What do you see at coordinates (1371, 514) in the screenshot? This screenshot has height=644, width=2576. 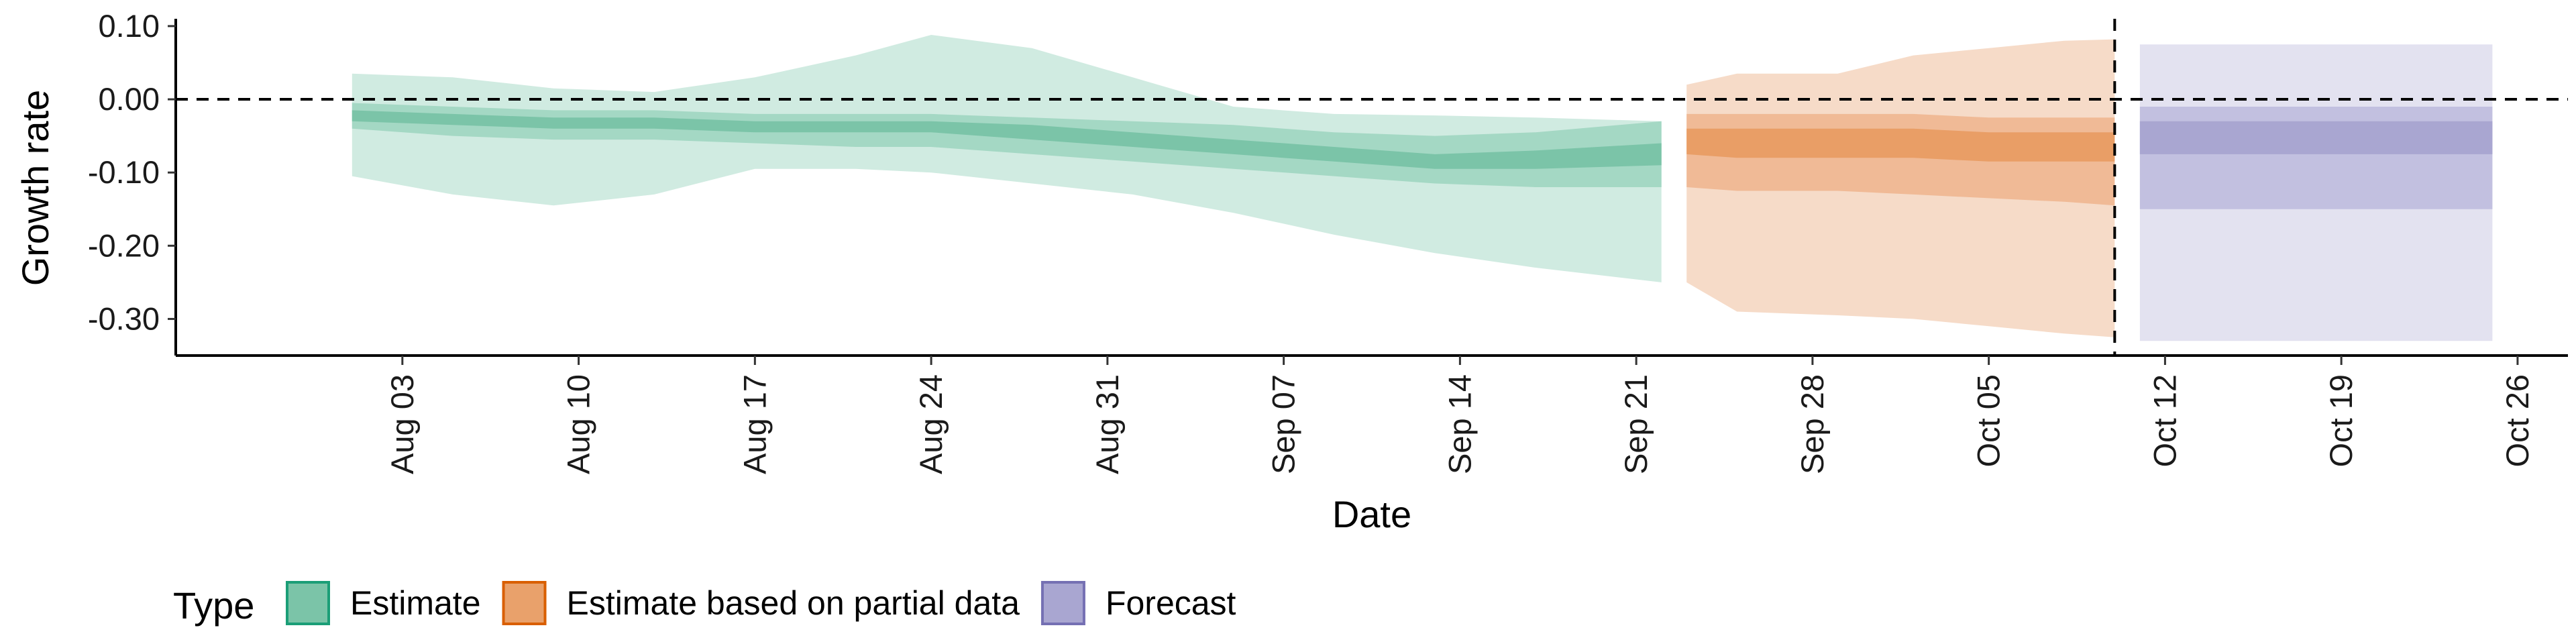 I see `x-axis-title: Date` at bounding box center [1371, 514].